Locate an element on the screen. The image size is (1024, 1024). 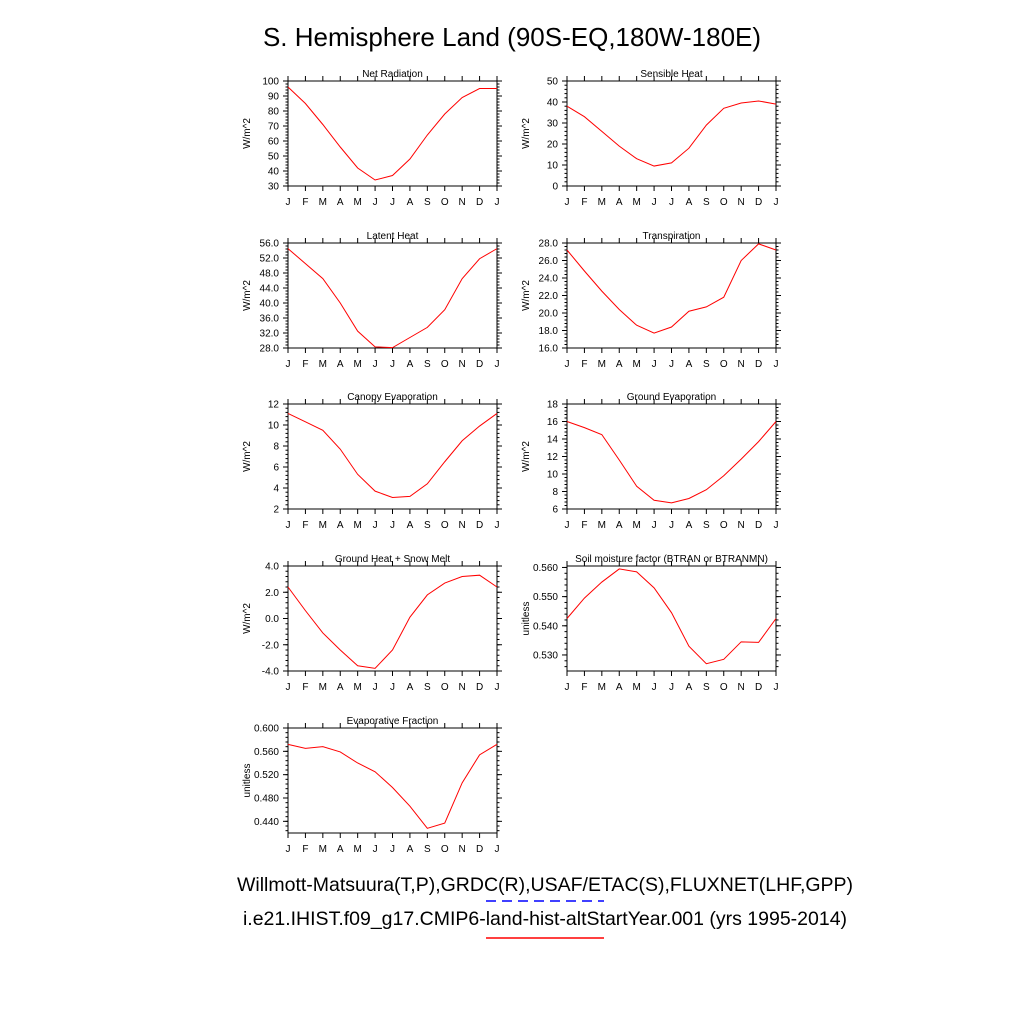
panel-evaporative-fraction-ytick-label: 0.440 is located at coordinates (266, 822).